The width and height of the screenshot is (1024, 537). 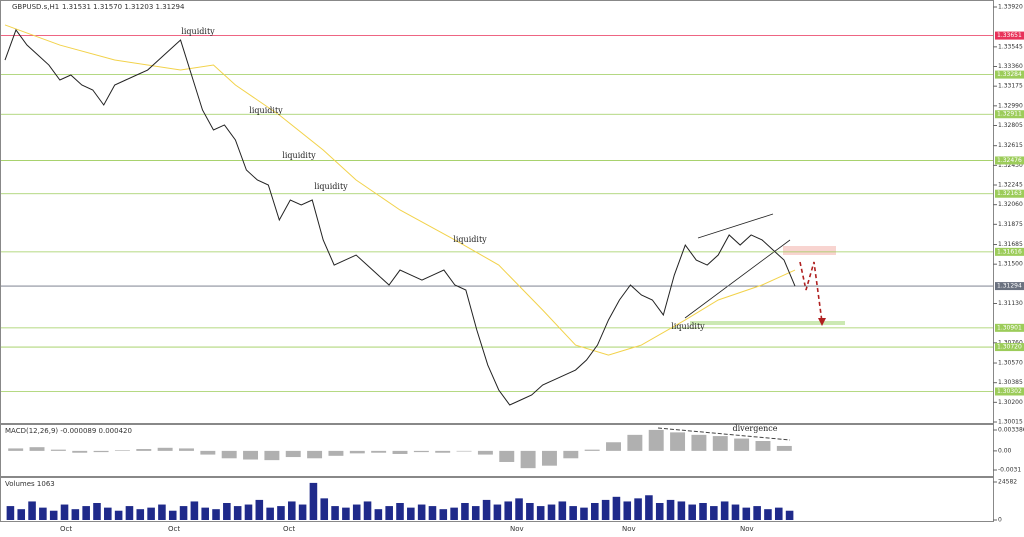 What do you see at coordinates (1010, 224) in the screenshot?
I see `y-tick-label: 1.31875` at bounding box center [1010, 224].